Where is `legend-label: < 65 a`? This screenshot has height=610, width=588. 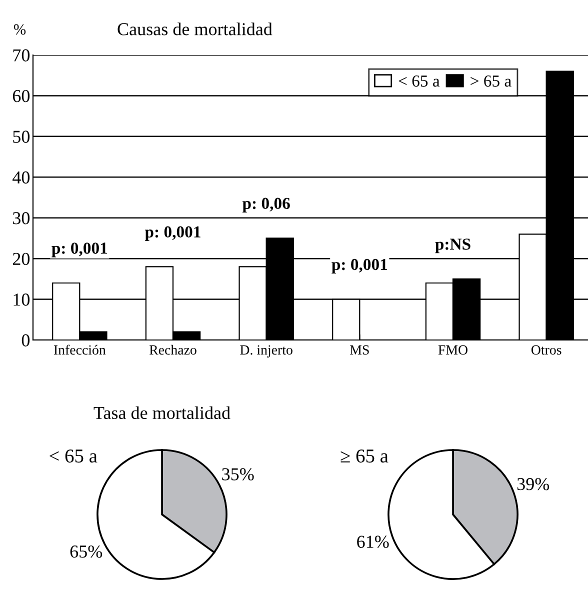 legend-label: < 65 a is located at coordinates (419, 81).